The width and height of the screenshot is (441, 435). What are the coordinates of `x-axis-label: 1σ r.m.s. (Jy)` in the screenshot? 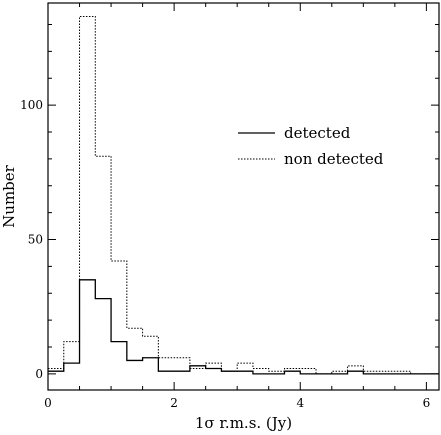 It's located at (243, 423).